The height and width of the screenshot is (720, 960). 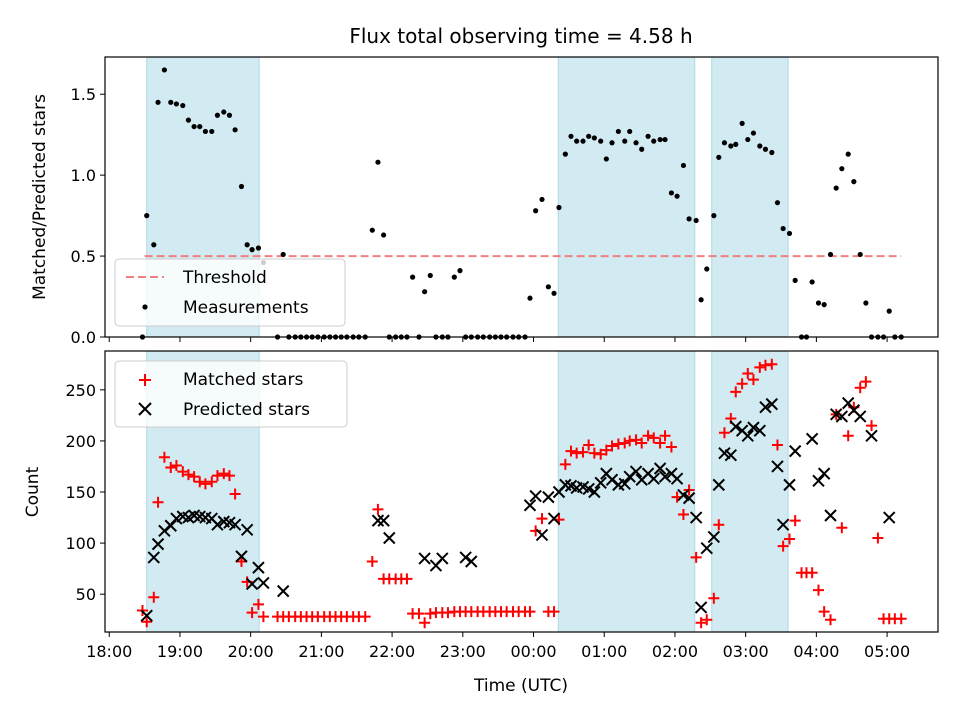 I want to click on y-tick-label: 100, so click(x=80, y=543).